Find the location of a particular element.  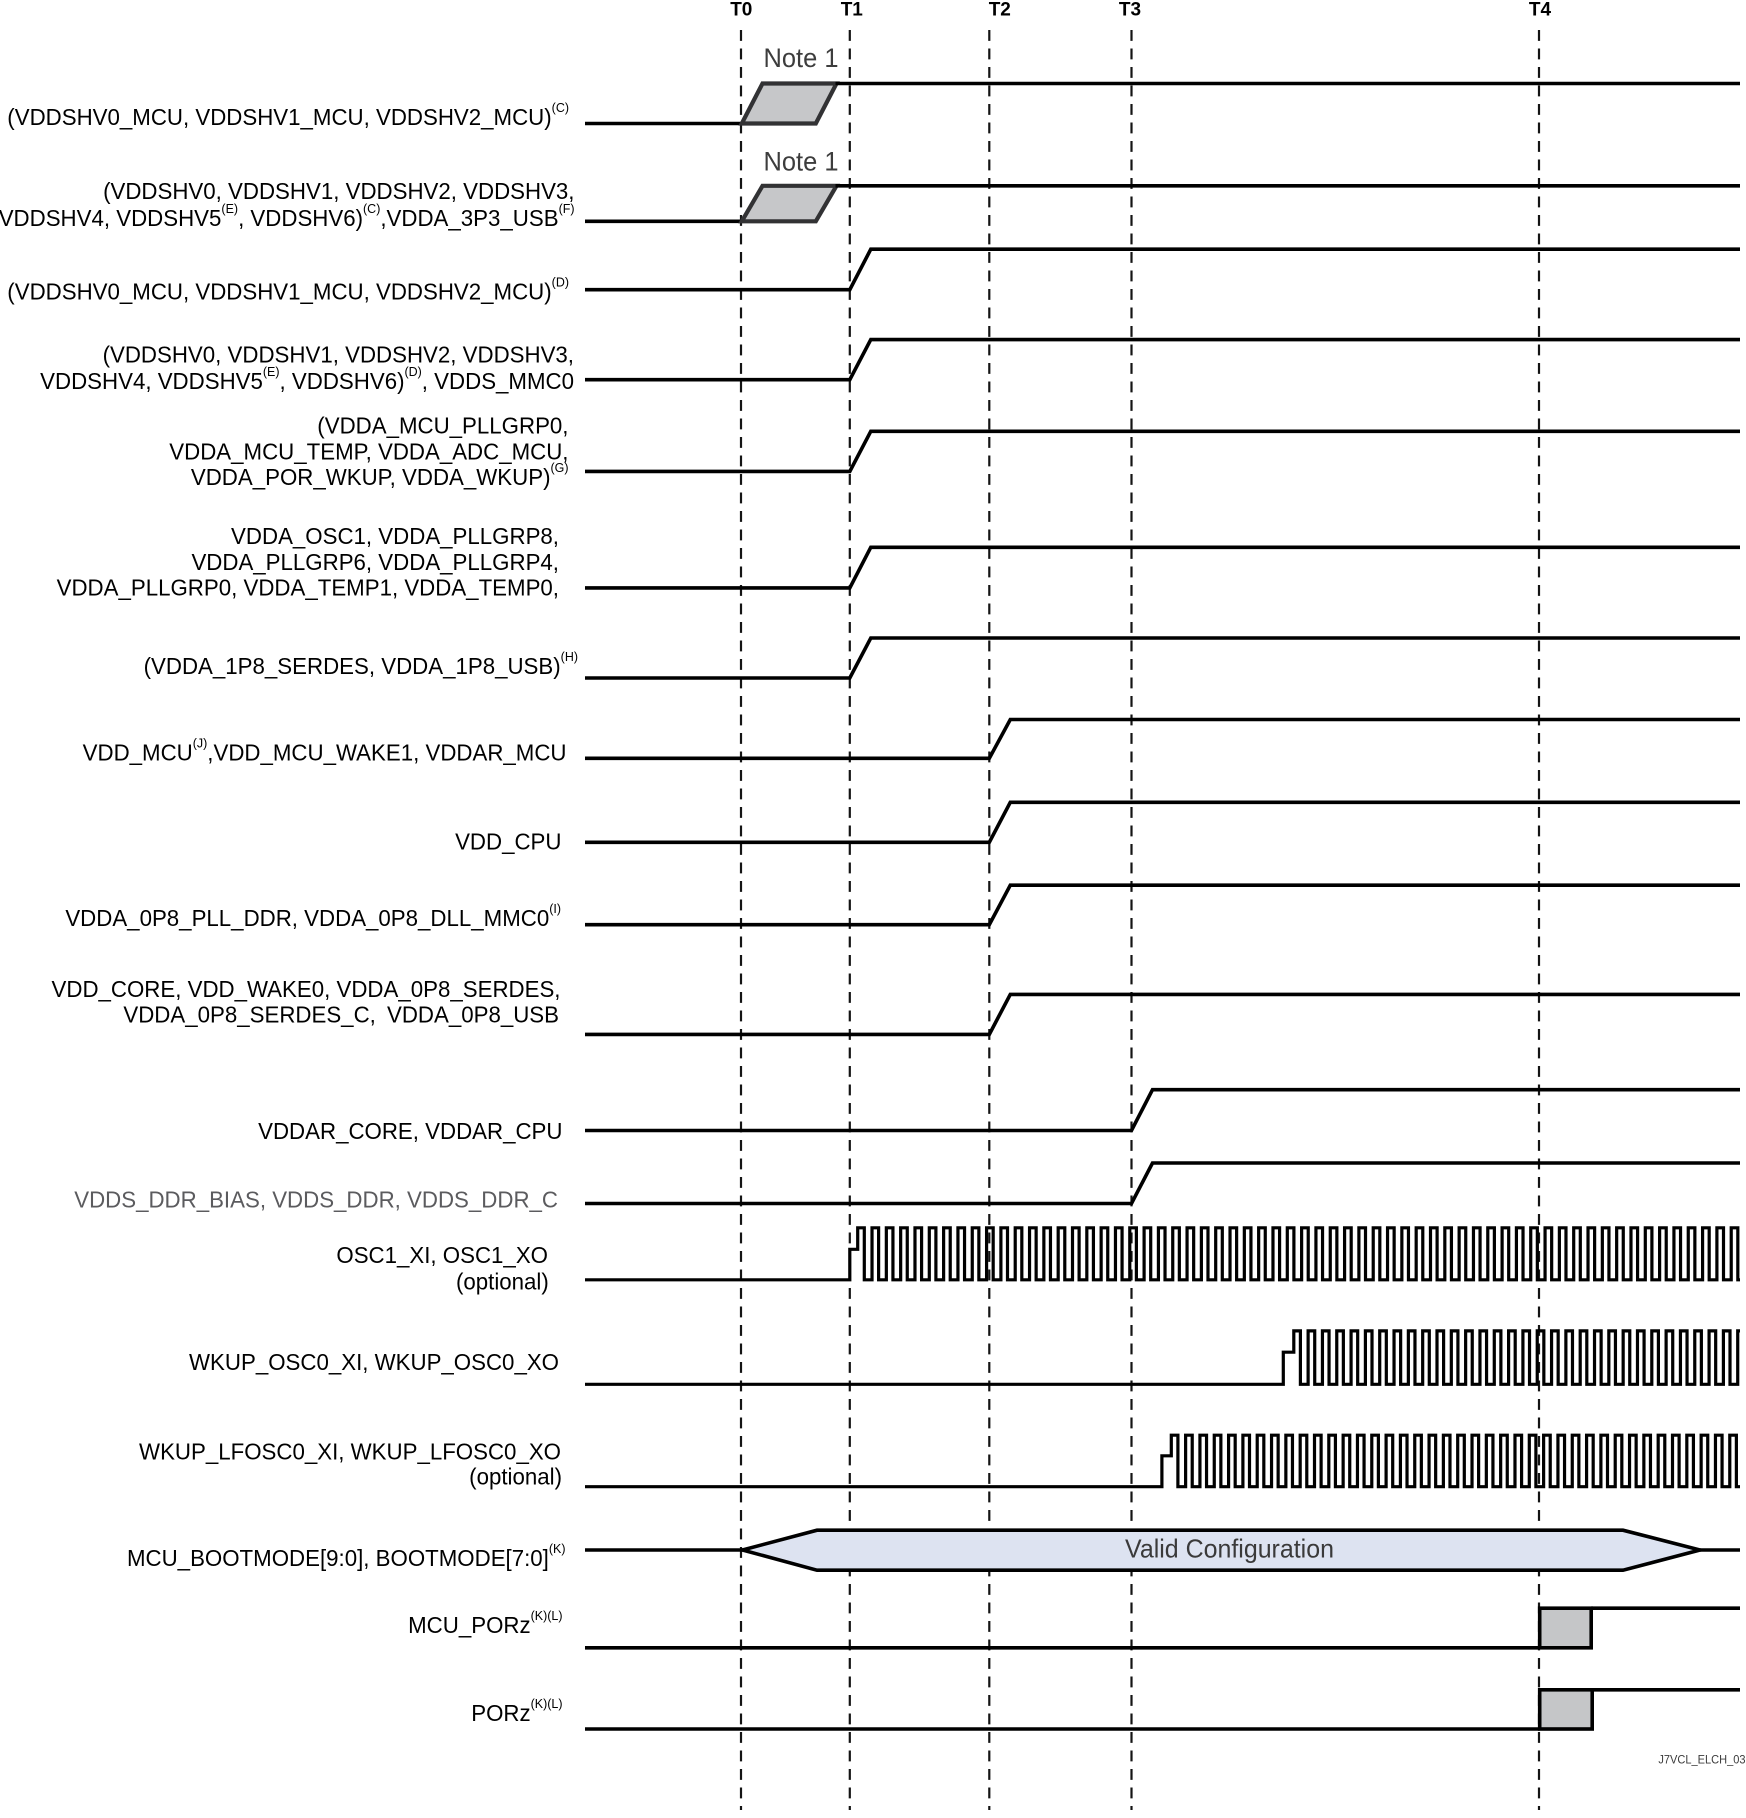

svg-text: T2 is located at coordinates (1000, 10).